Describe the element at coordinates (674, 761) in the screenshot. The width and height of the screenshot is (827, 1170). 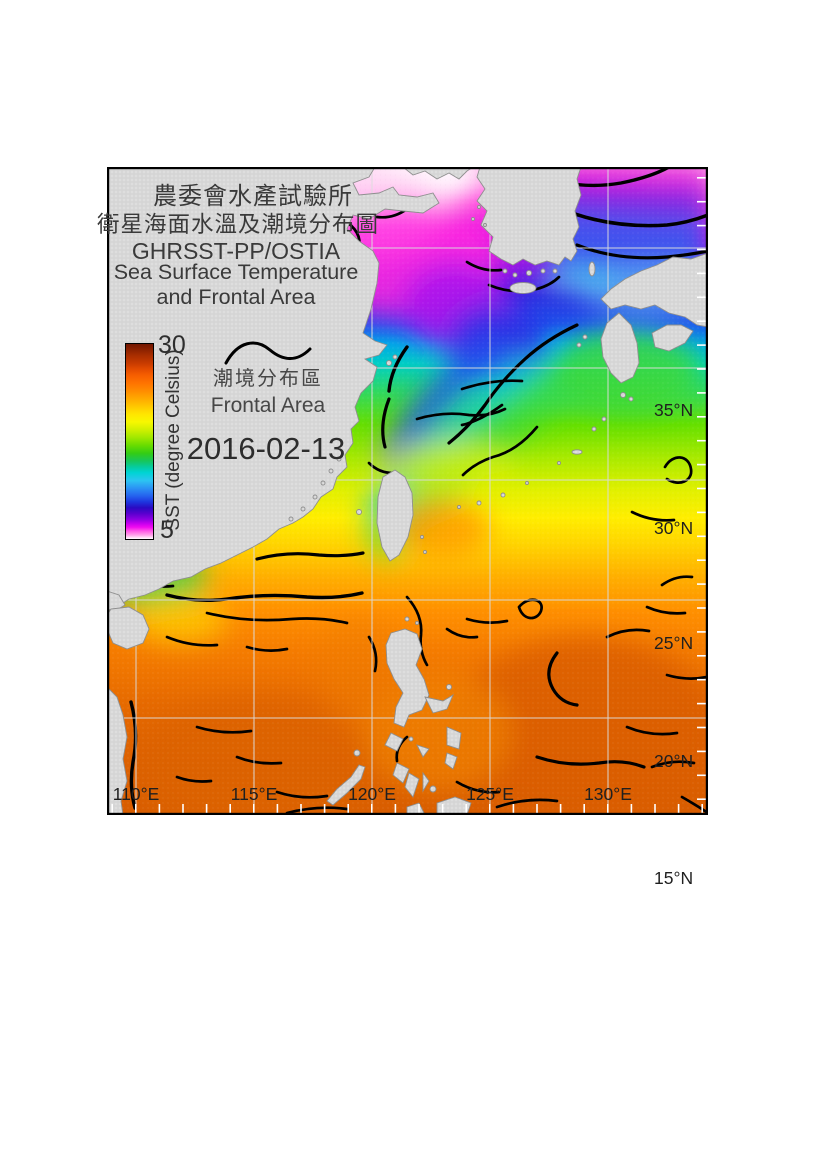
I see `lat-label-20n: 20°N` at that location.